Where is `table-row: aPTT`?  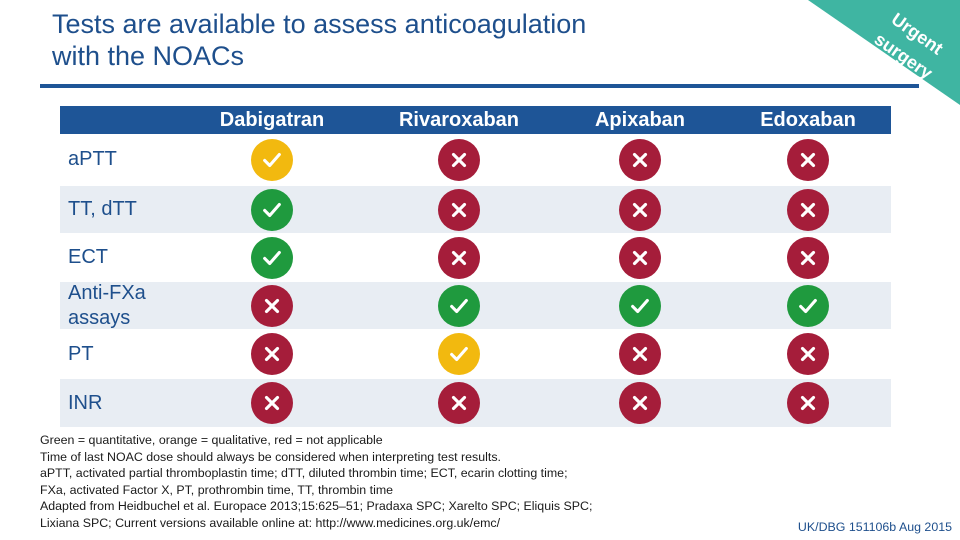 table-row: aPTT is located at coordinates (475, 159).